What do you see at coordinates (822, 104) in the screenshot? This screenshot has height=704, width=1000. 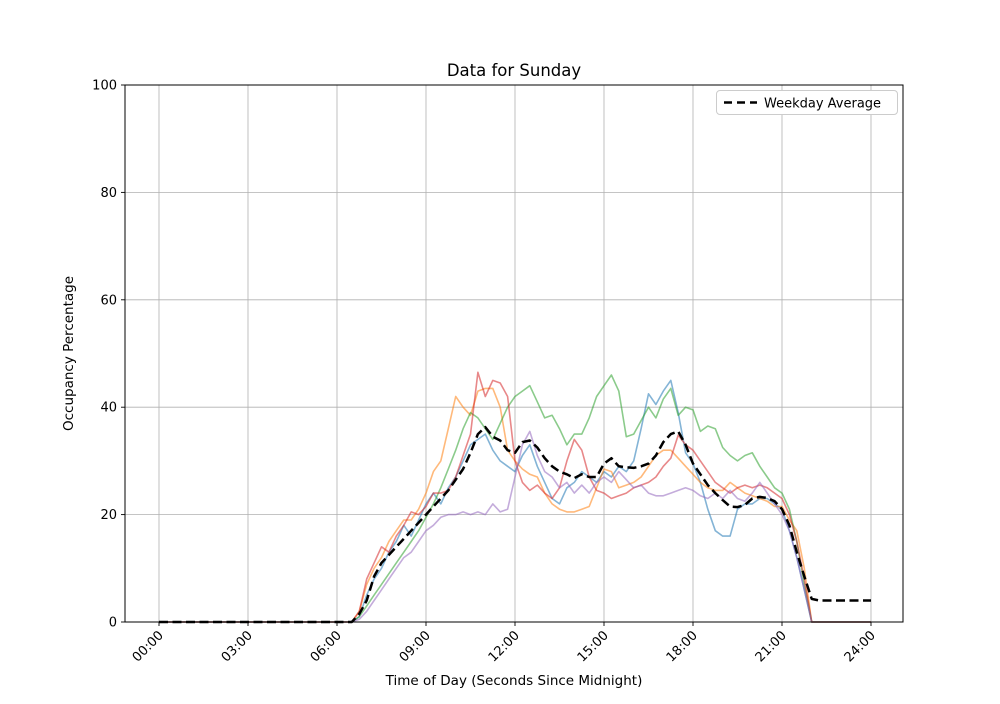 I see `legend-label: Weekday Average` at bounding box center [822, 104].